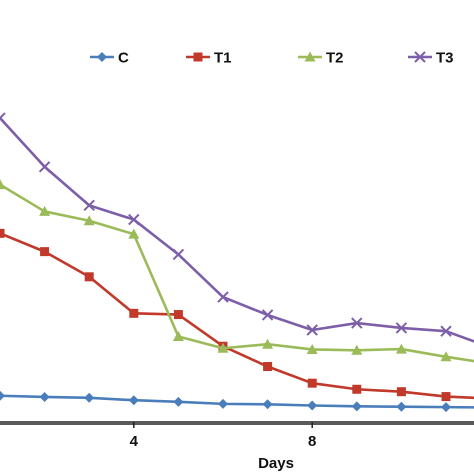 The width and height of the screenshot is (474, 474). What do you see at coordinates (237, 435) in the screenshot?
I see `x-axis-ticks: 48121620` at bounding box center [237, 435].